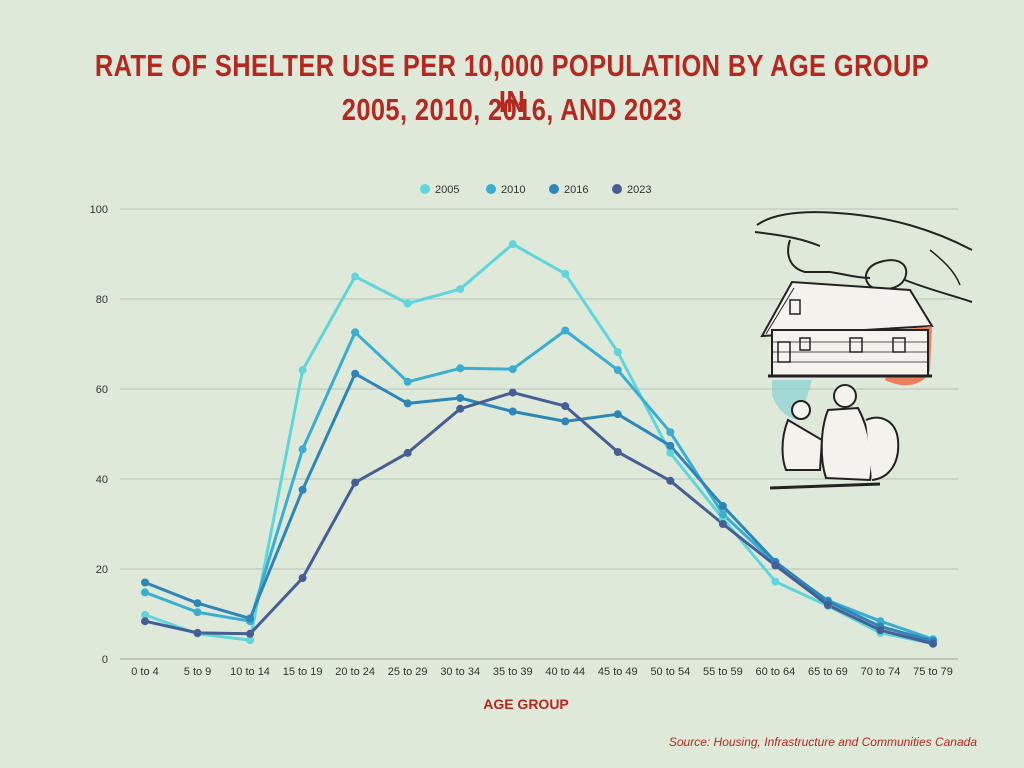  What do you see at coordinates (513, 672) in the screenshot?
I see `x-tick-label: 35 to 39` at bounding box center [513, 672].